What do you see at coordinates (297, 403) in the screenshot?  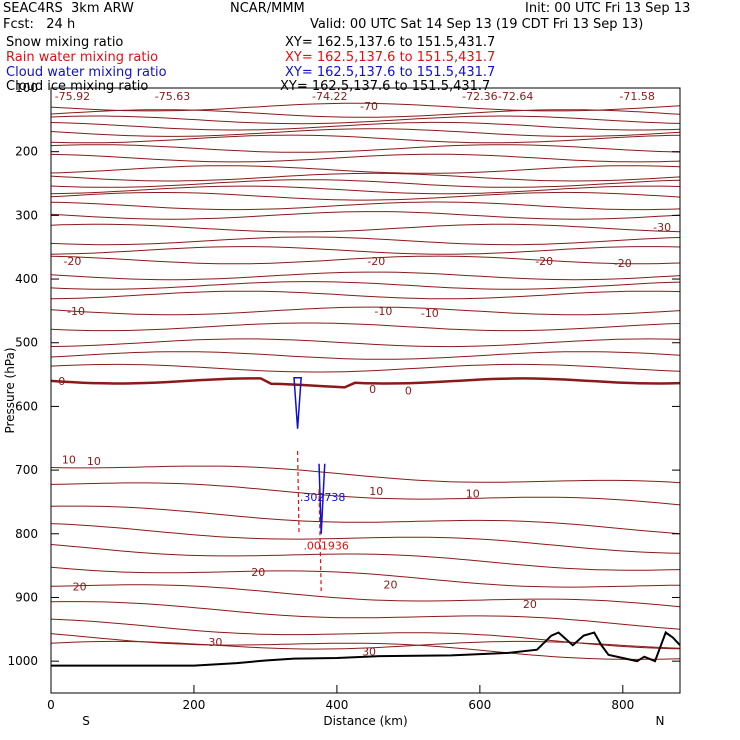 I see `cloud-water-upper` at bounding box center [297, 403].